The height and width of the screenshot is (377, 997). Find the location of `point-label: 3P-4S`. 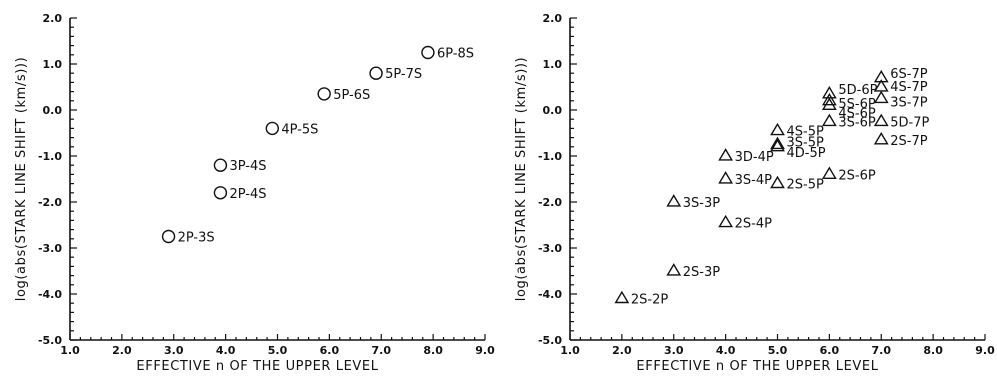

point-label: 3P-4S is located at coordinates (247, 166).